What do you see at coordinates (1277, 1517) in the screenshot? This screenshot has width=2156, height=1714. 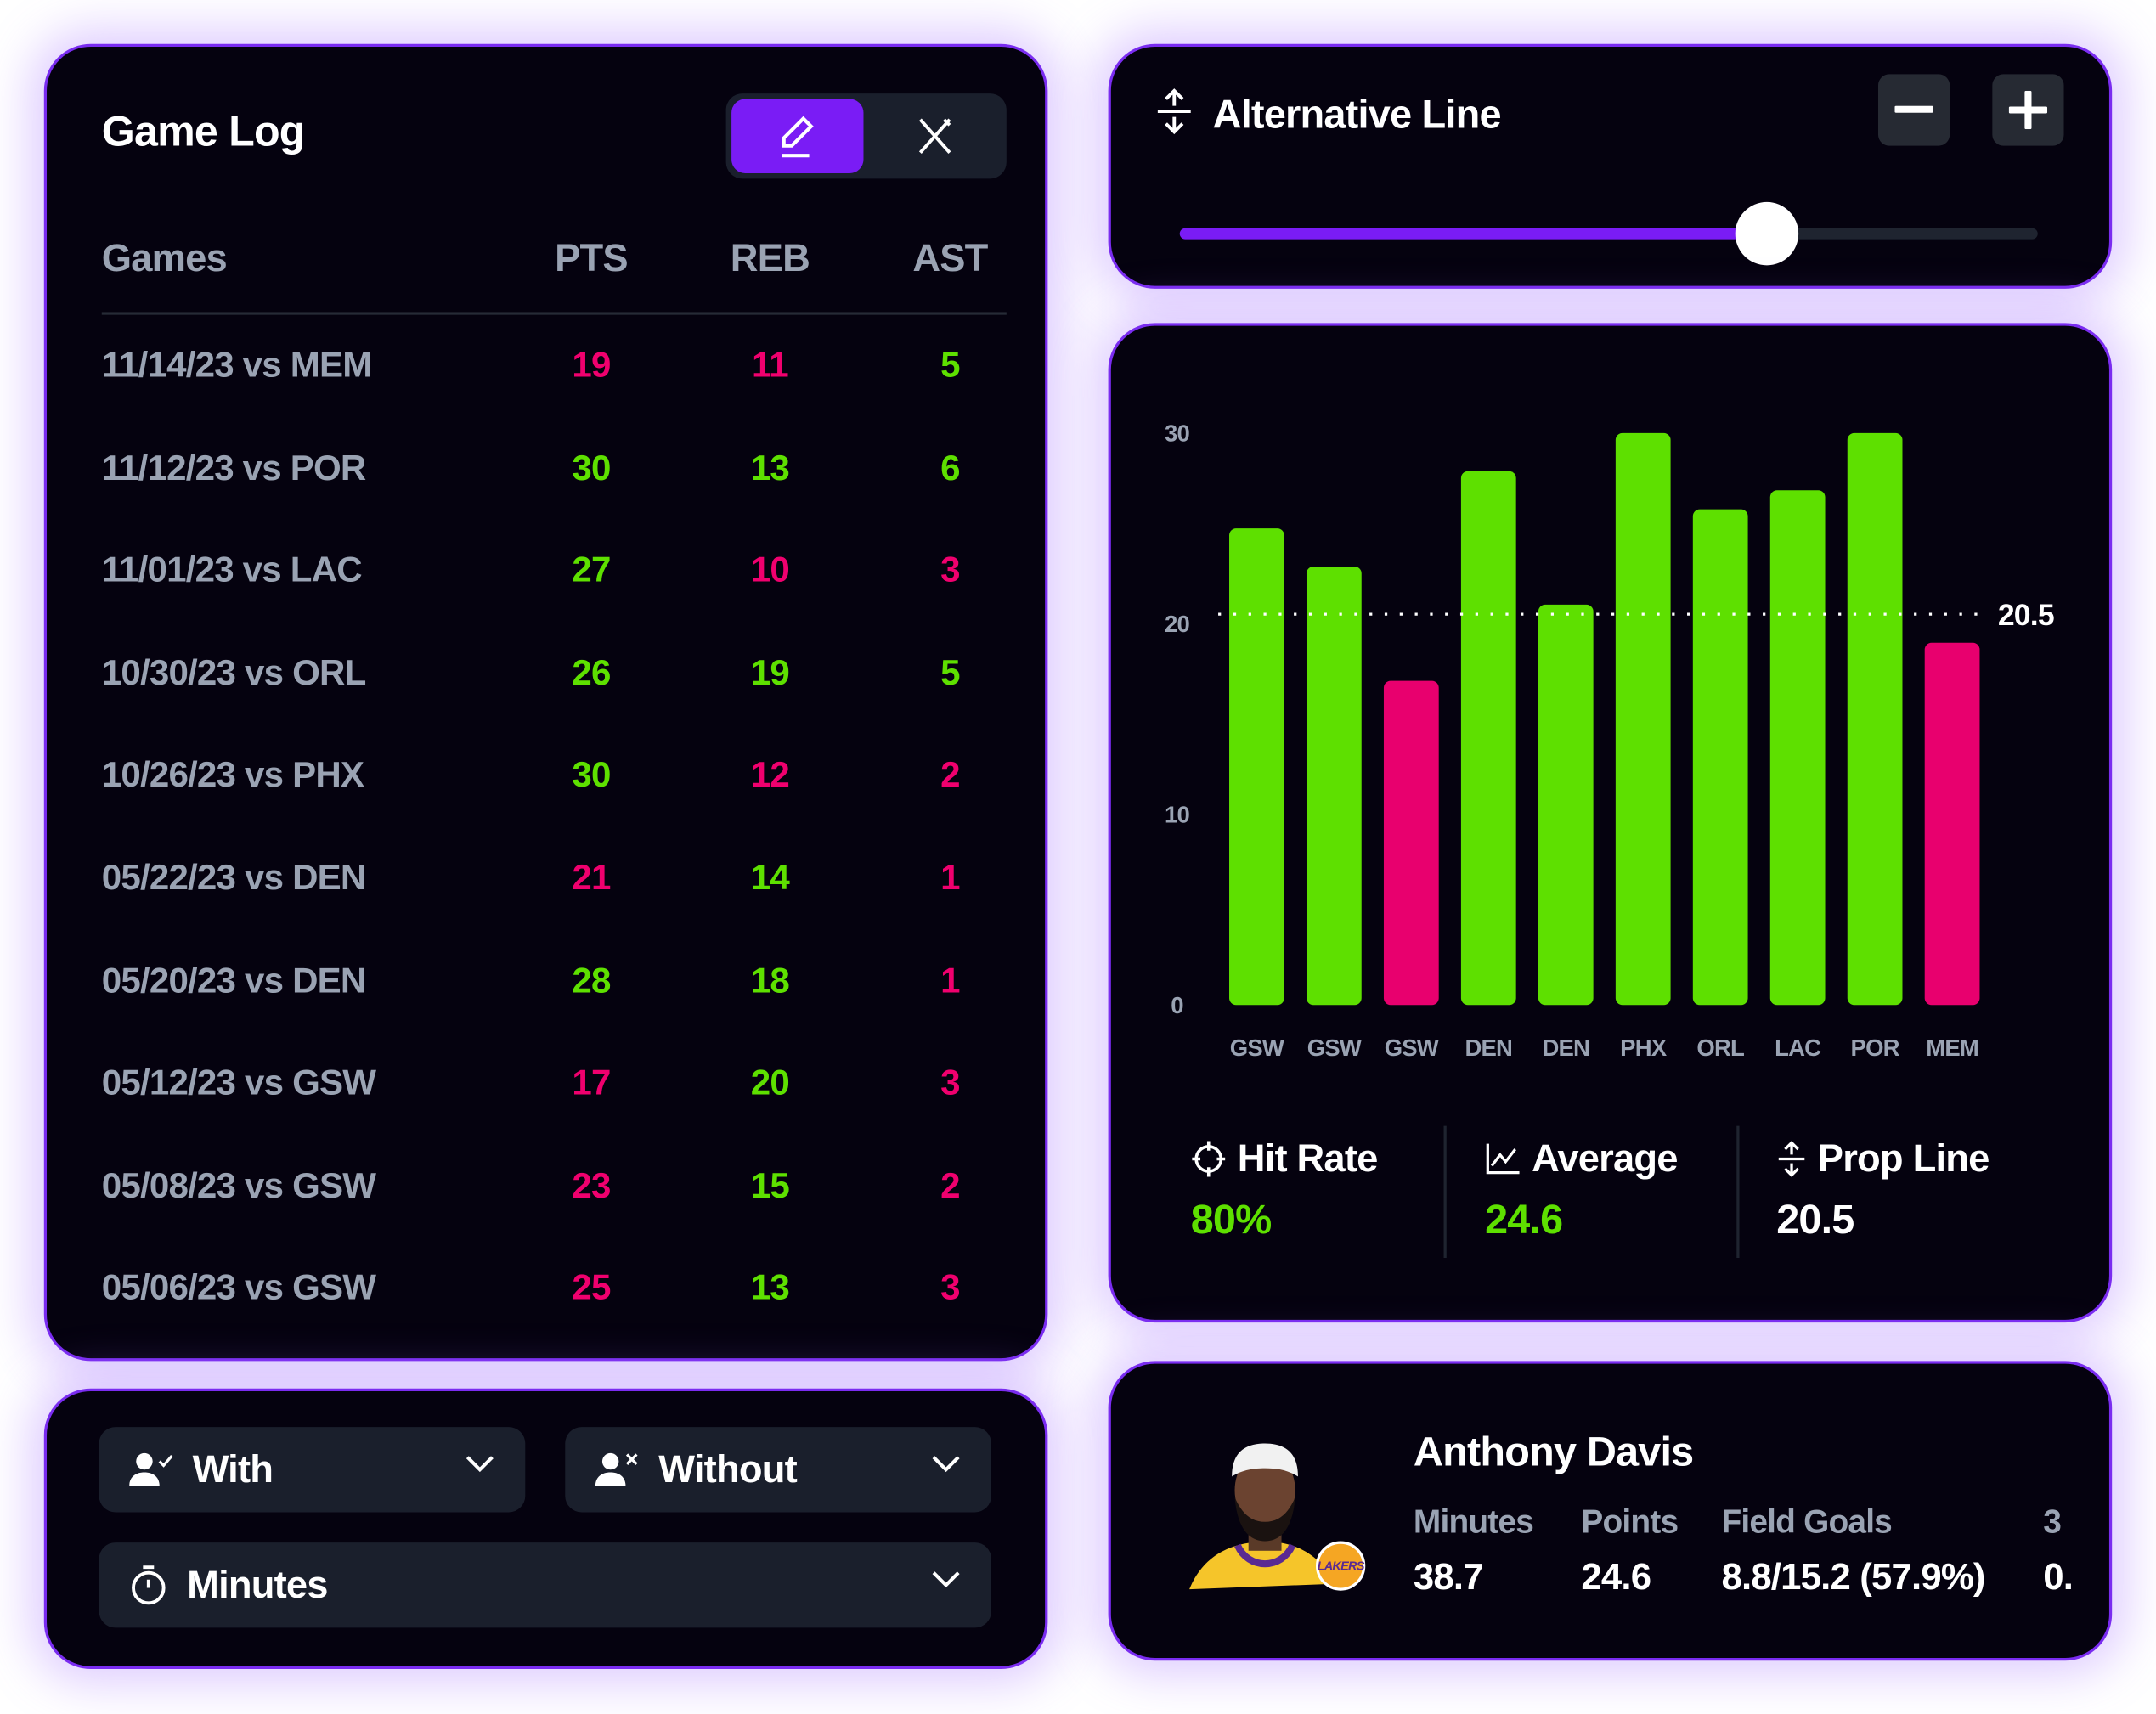 I see `player-headshot: LAKERS` at bounding box center [1277, 1517].